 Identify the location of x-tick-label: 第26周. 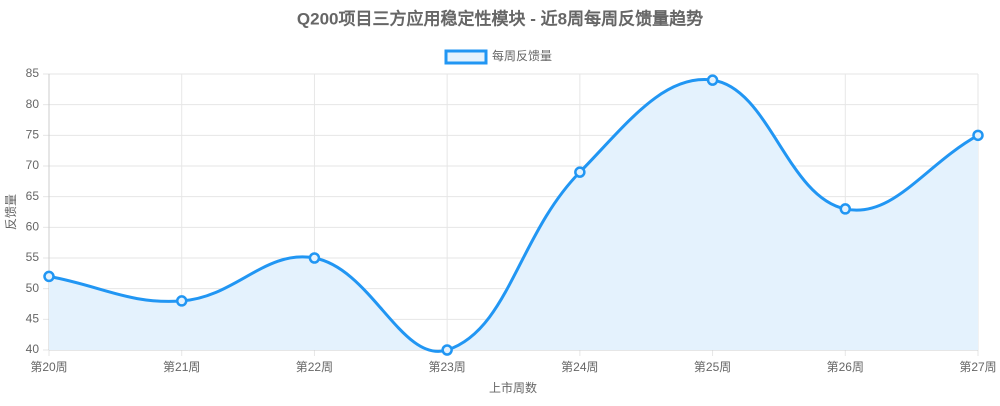
(845, 367).